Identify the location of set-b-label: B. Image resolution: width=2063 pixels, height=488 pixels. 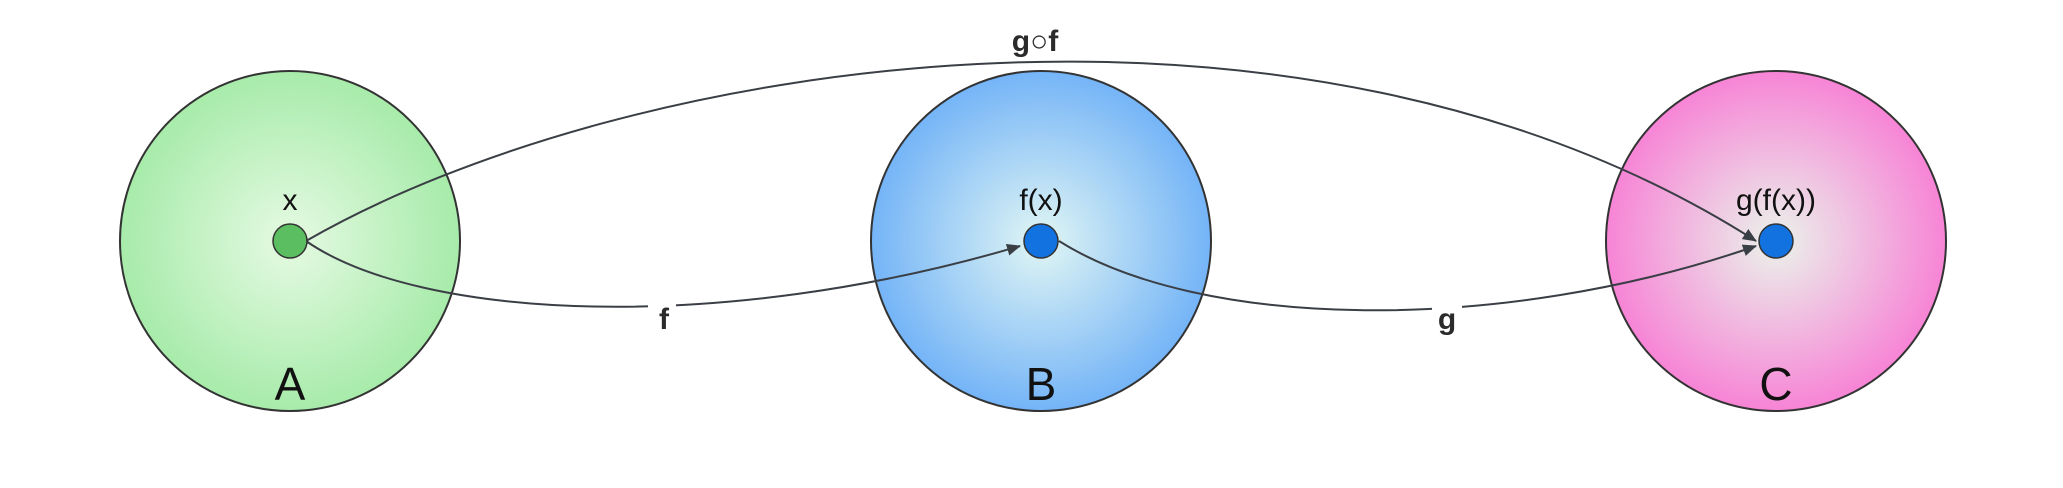
(1041, 384).